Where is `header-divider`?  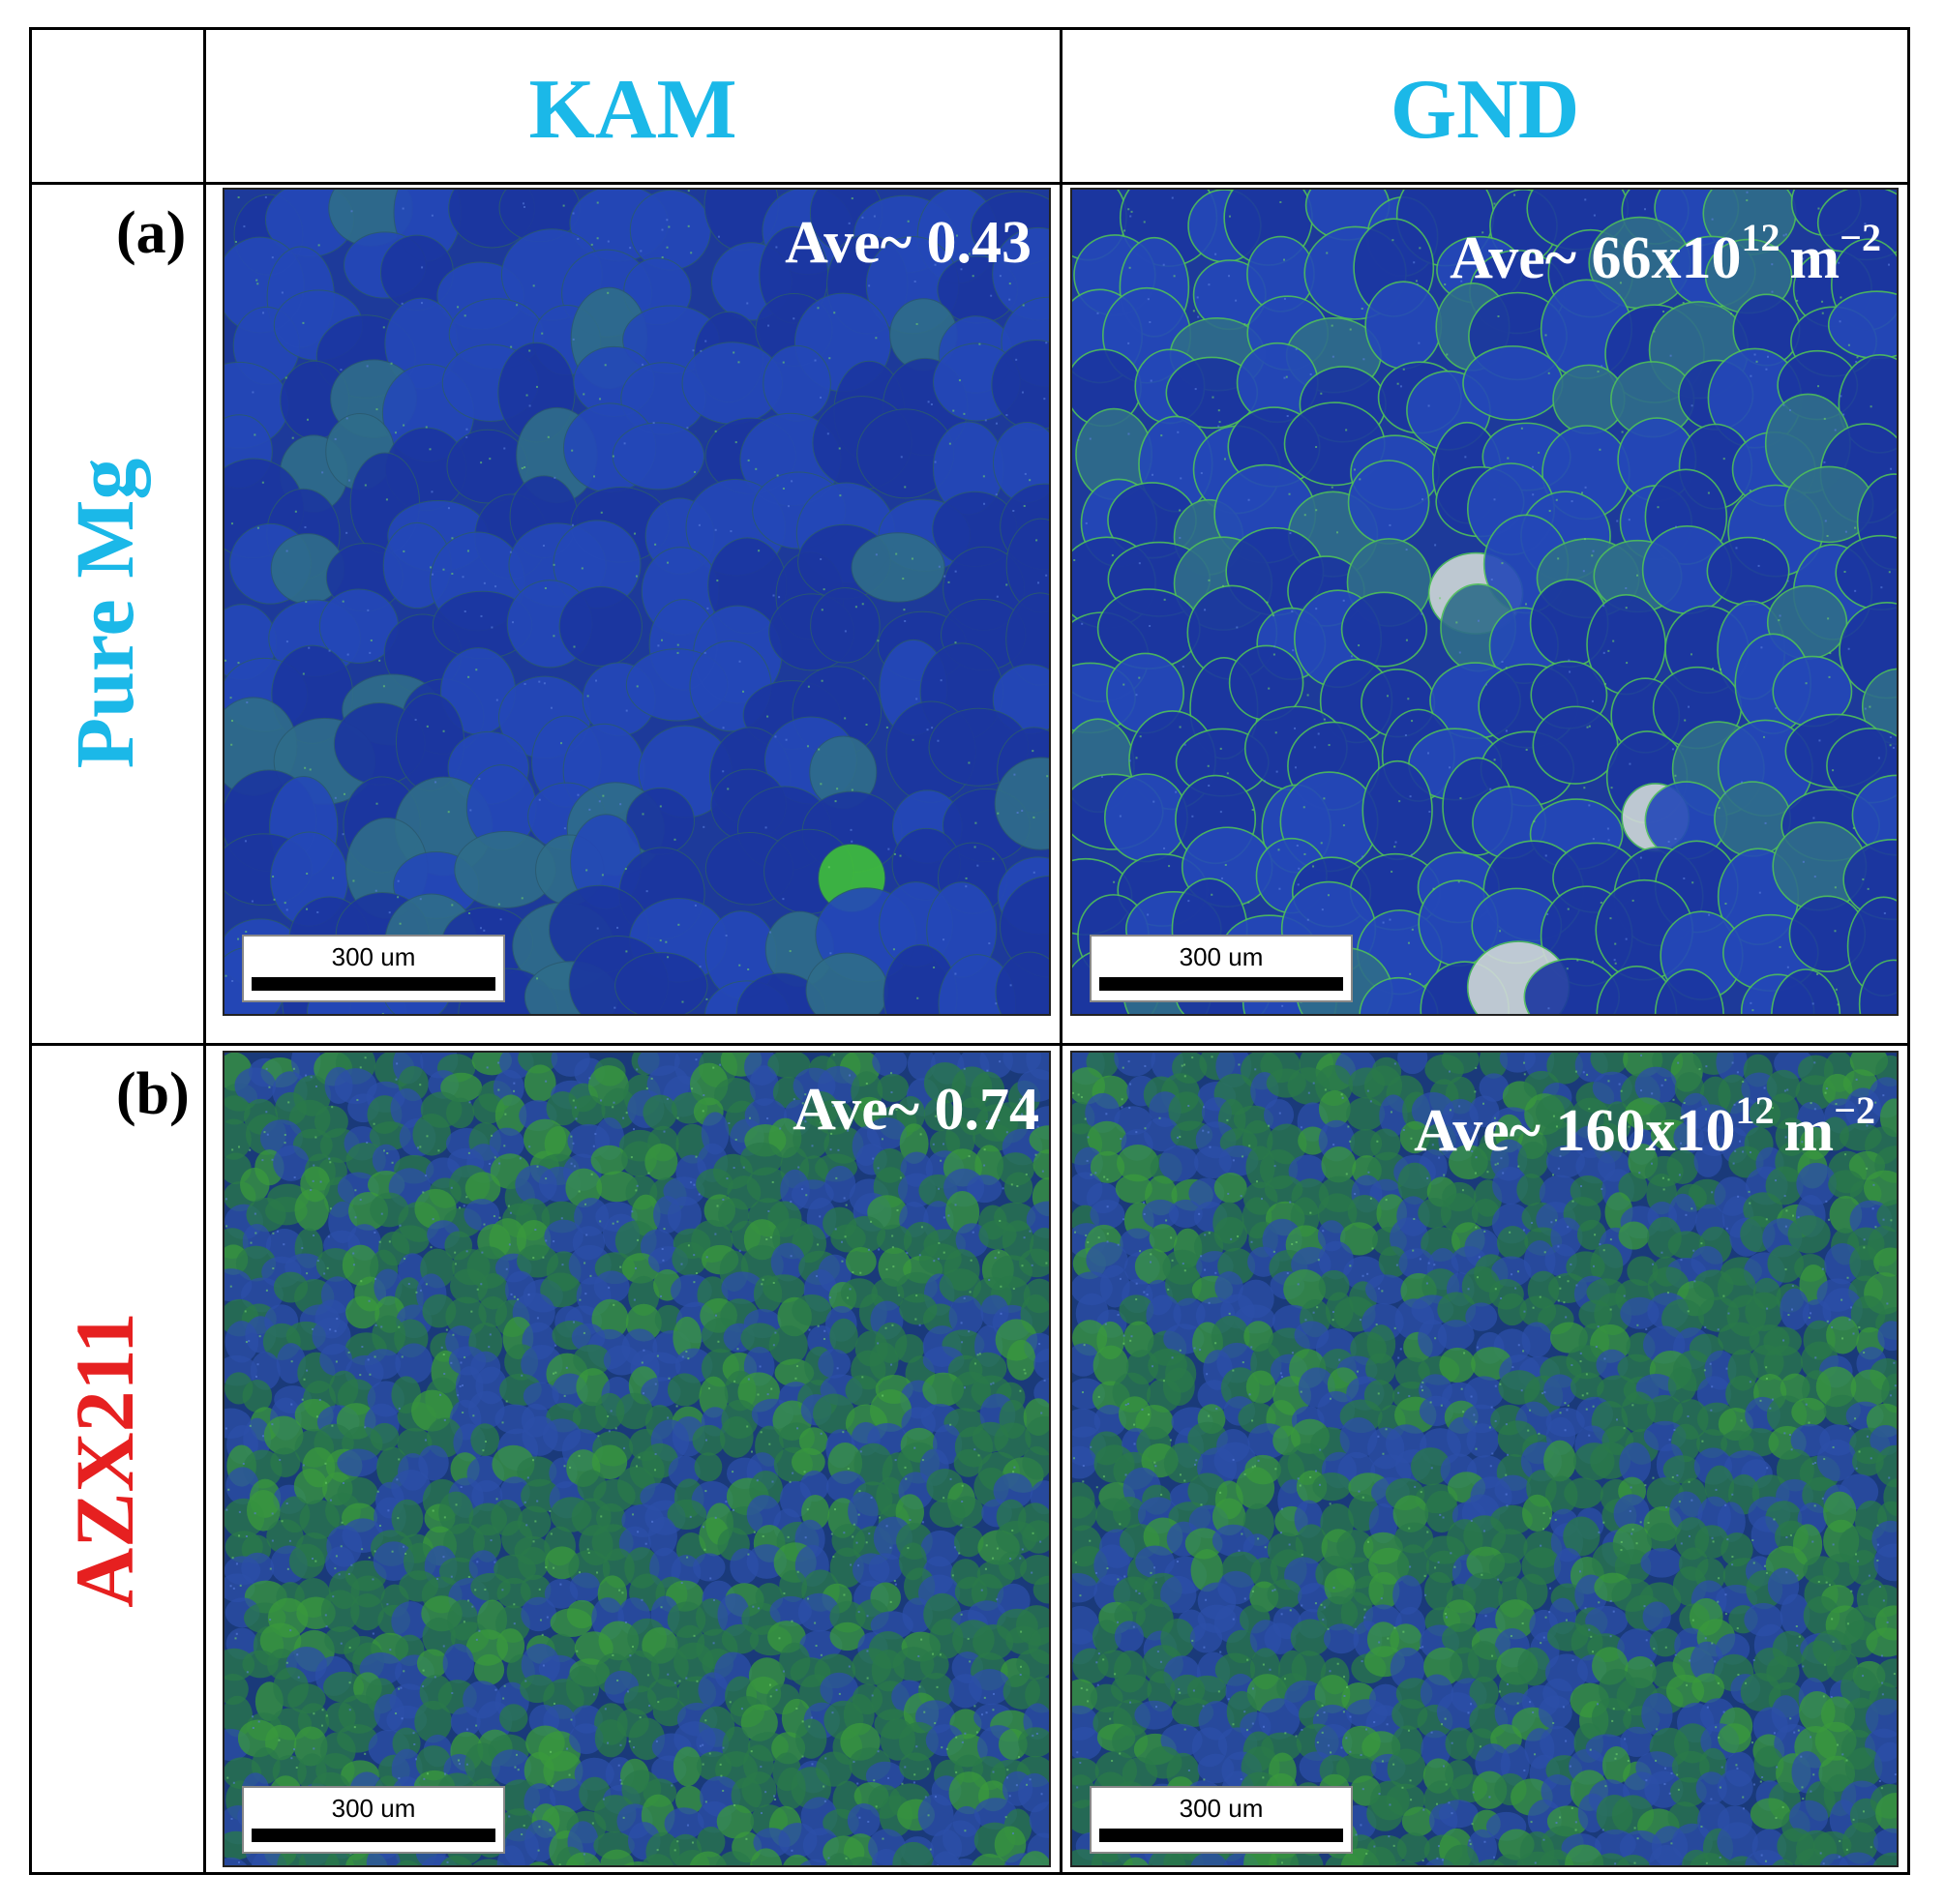 header-divider is located at coordinates (969, 184).